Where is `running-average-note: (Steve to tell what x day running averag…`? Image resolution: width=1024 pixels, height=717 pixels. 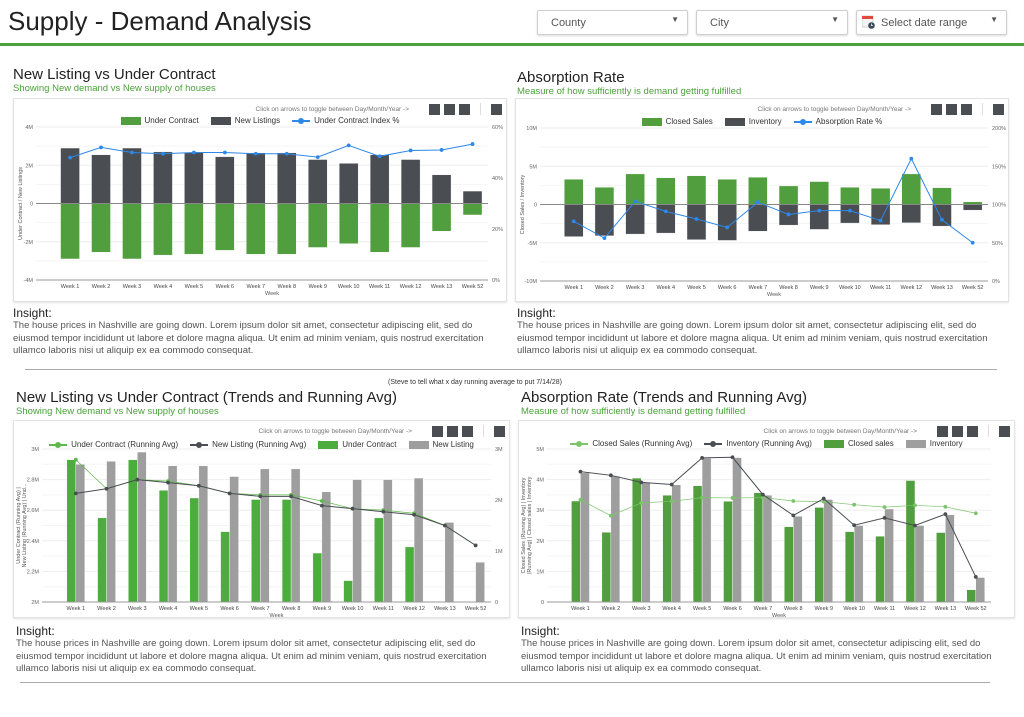
running-average-note: (Steve to tell what x day running averag… is located at coordinates (475, 382).